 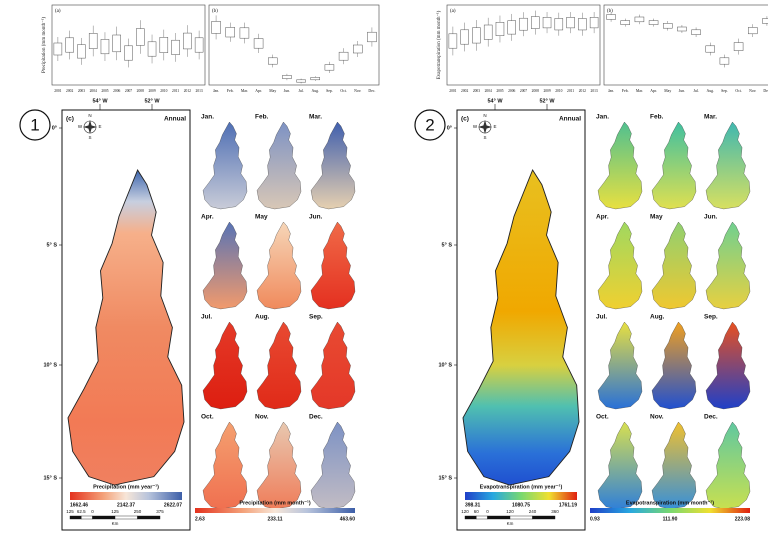 What do you see at coordinates (35, 125) in the screenshot?
I see `panel-number-circle` at bounding box center [35, 125].